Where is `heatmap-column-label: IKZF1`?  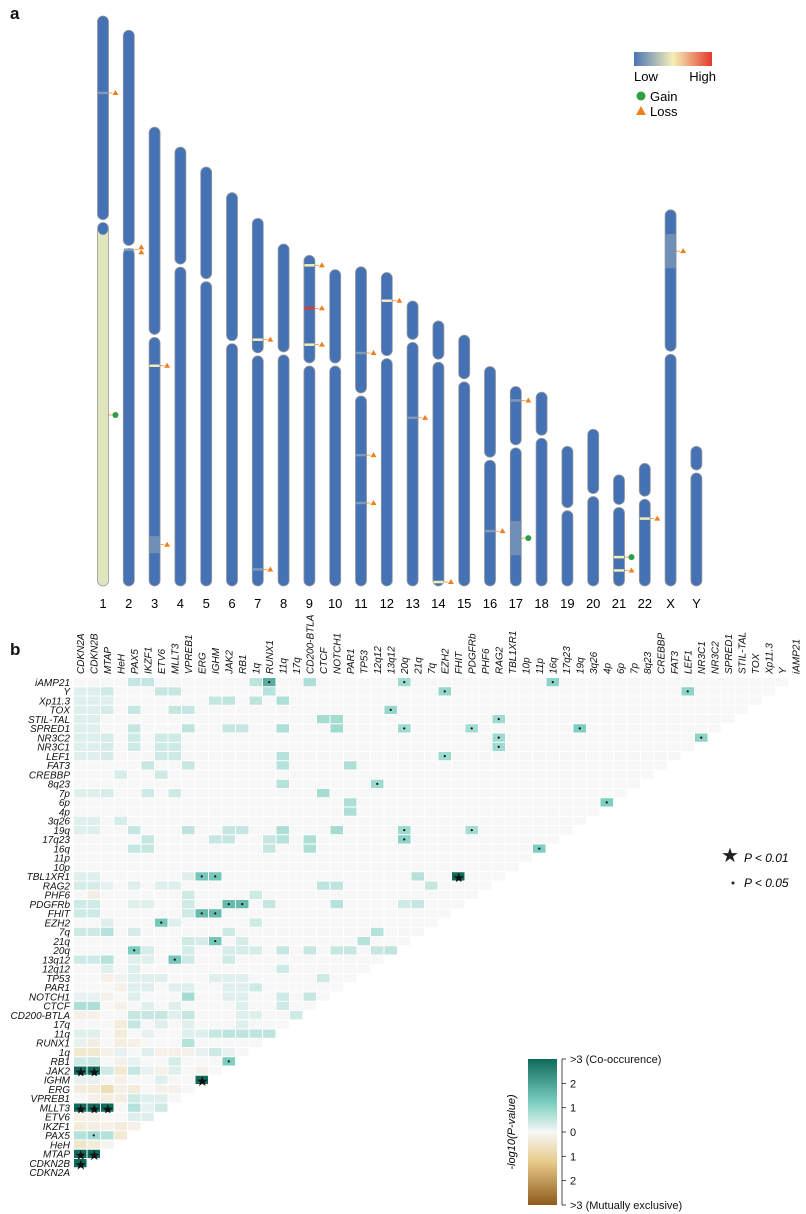 heatmap-column-label: IKZF1 is located at coordinates (148, 660).